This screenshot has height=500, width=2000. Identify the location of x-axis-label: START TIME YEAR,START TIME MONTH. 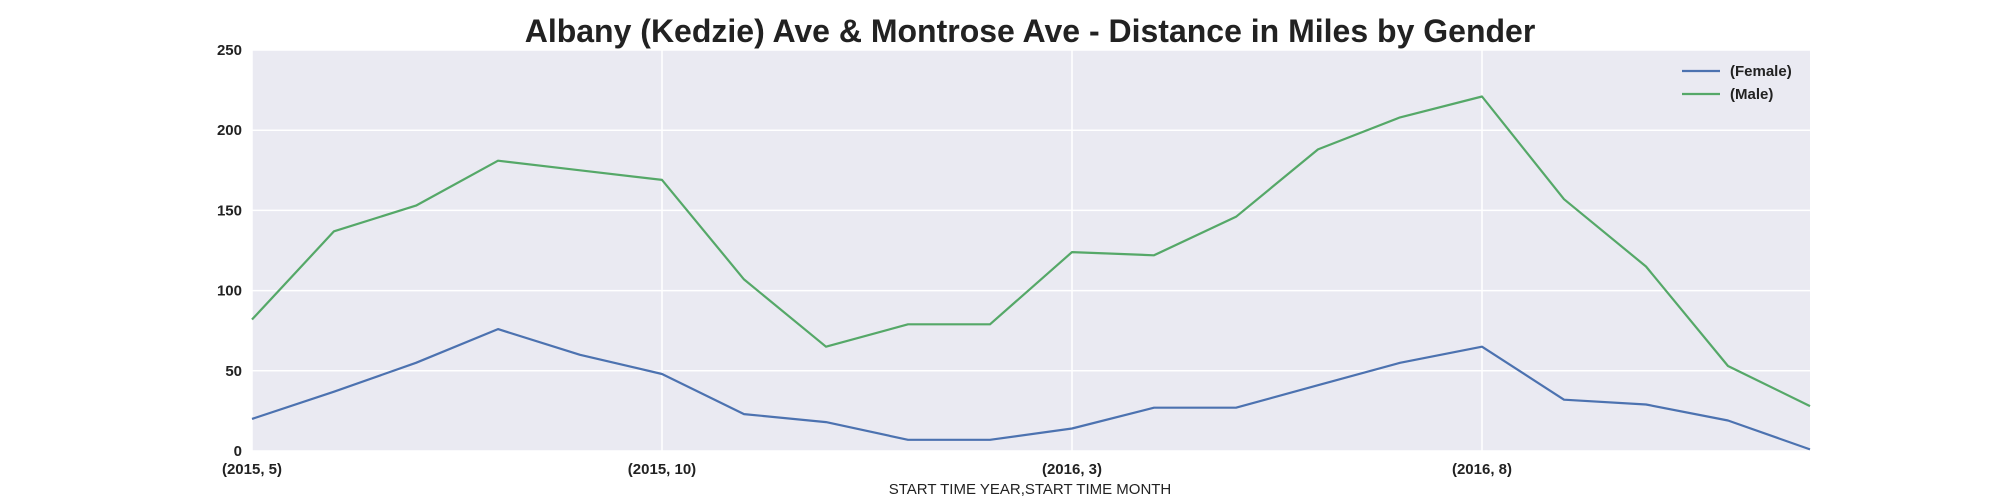
(1030, 489).